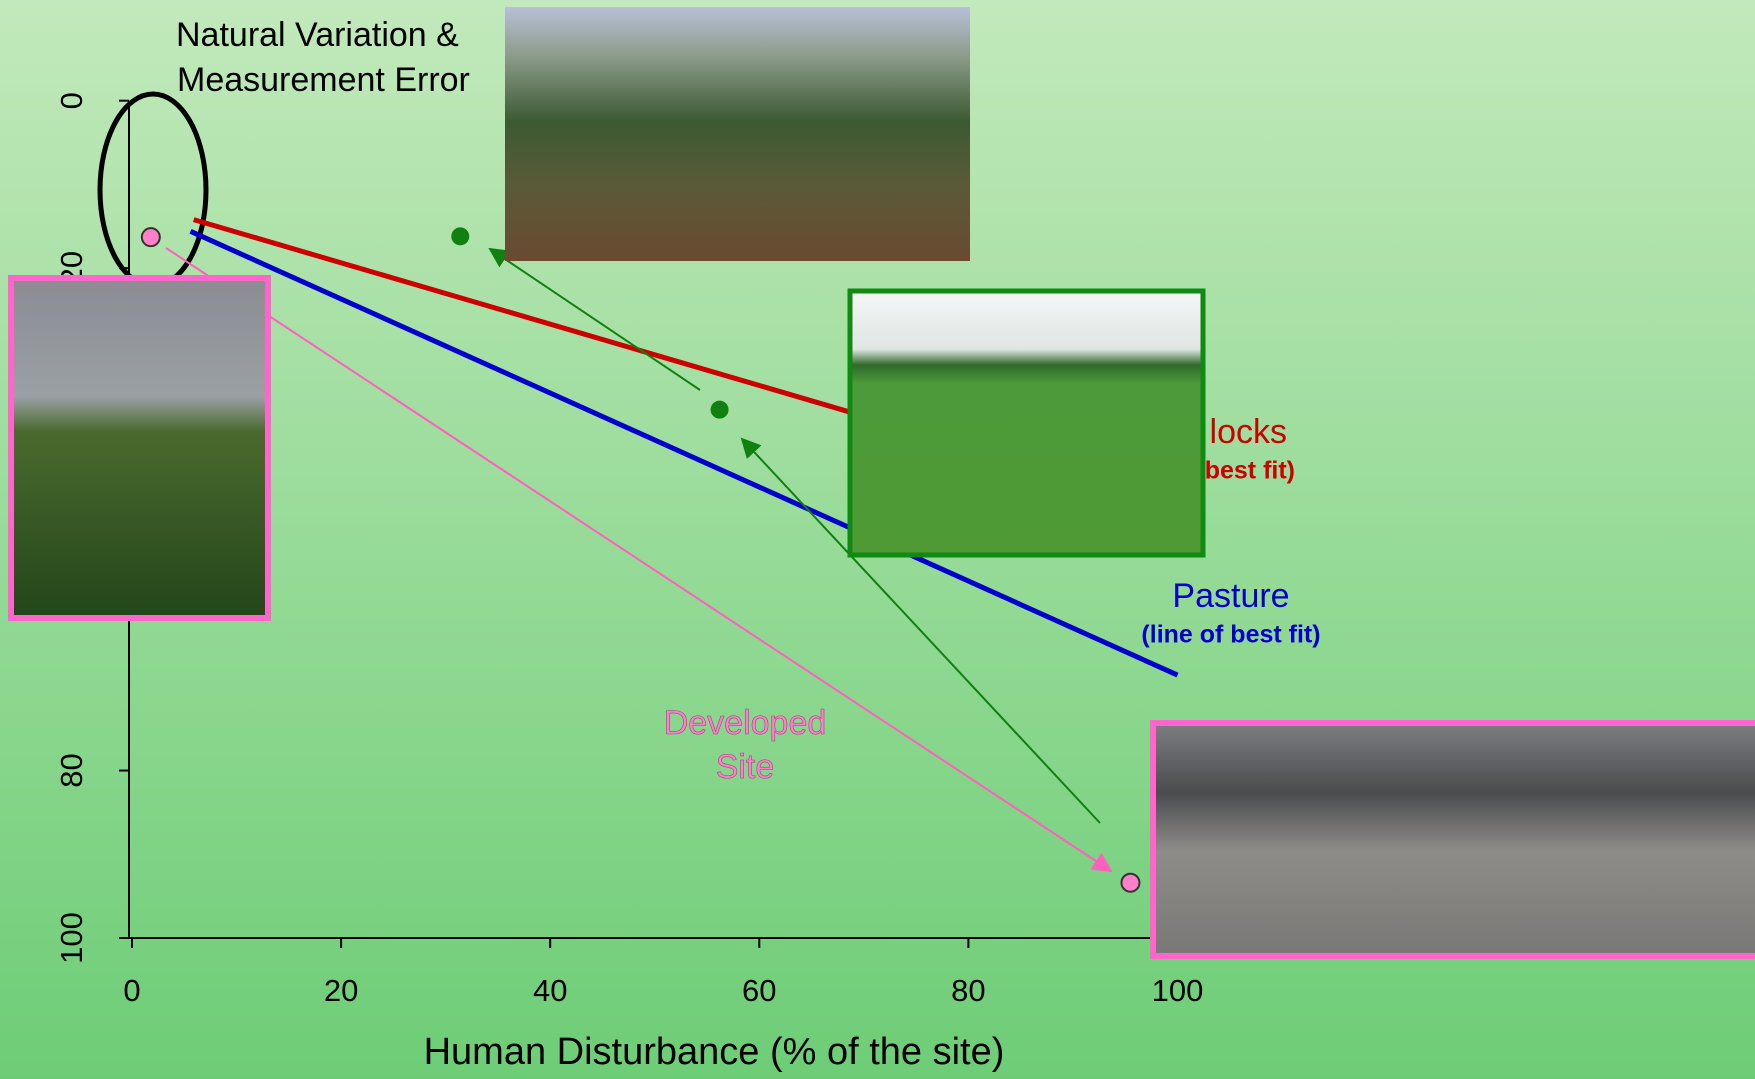 Image resolution: width=1755 pixels, height=1079 pixels. I want to click on line-sublabel: best fit), so click(1250, 471).